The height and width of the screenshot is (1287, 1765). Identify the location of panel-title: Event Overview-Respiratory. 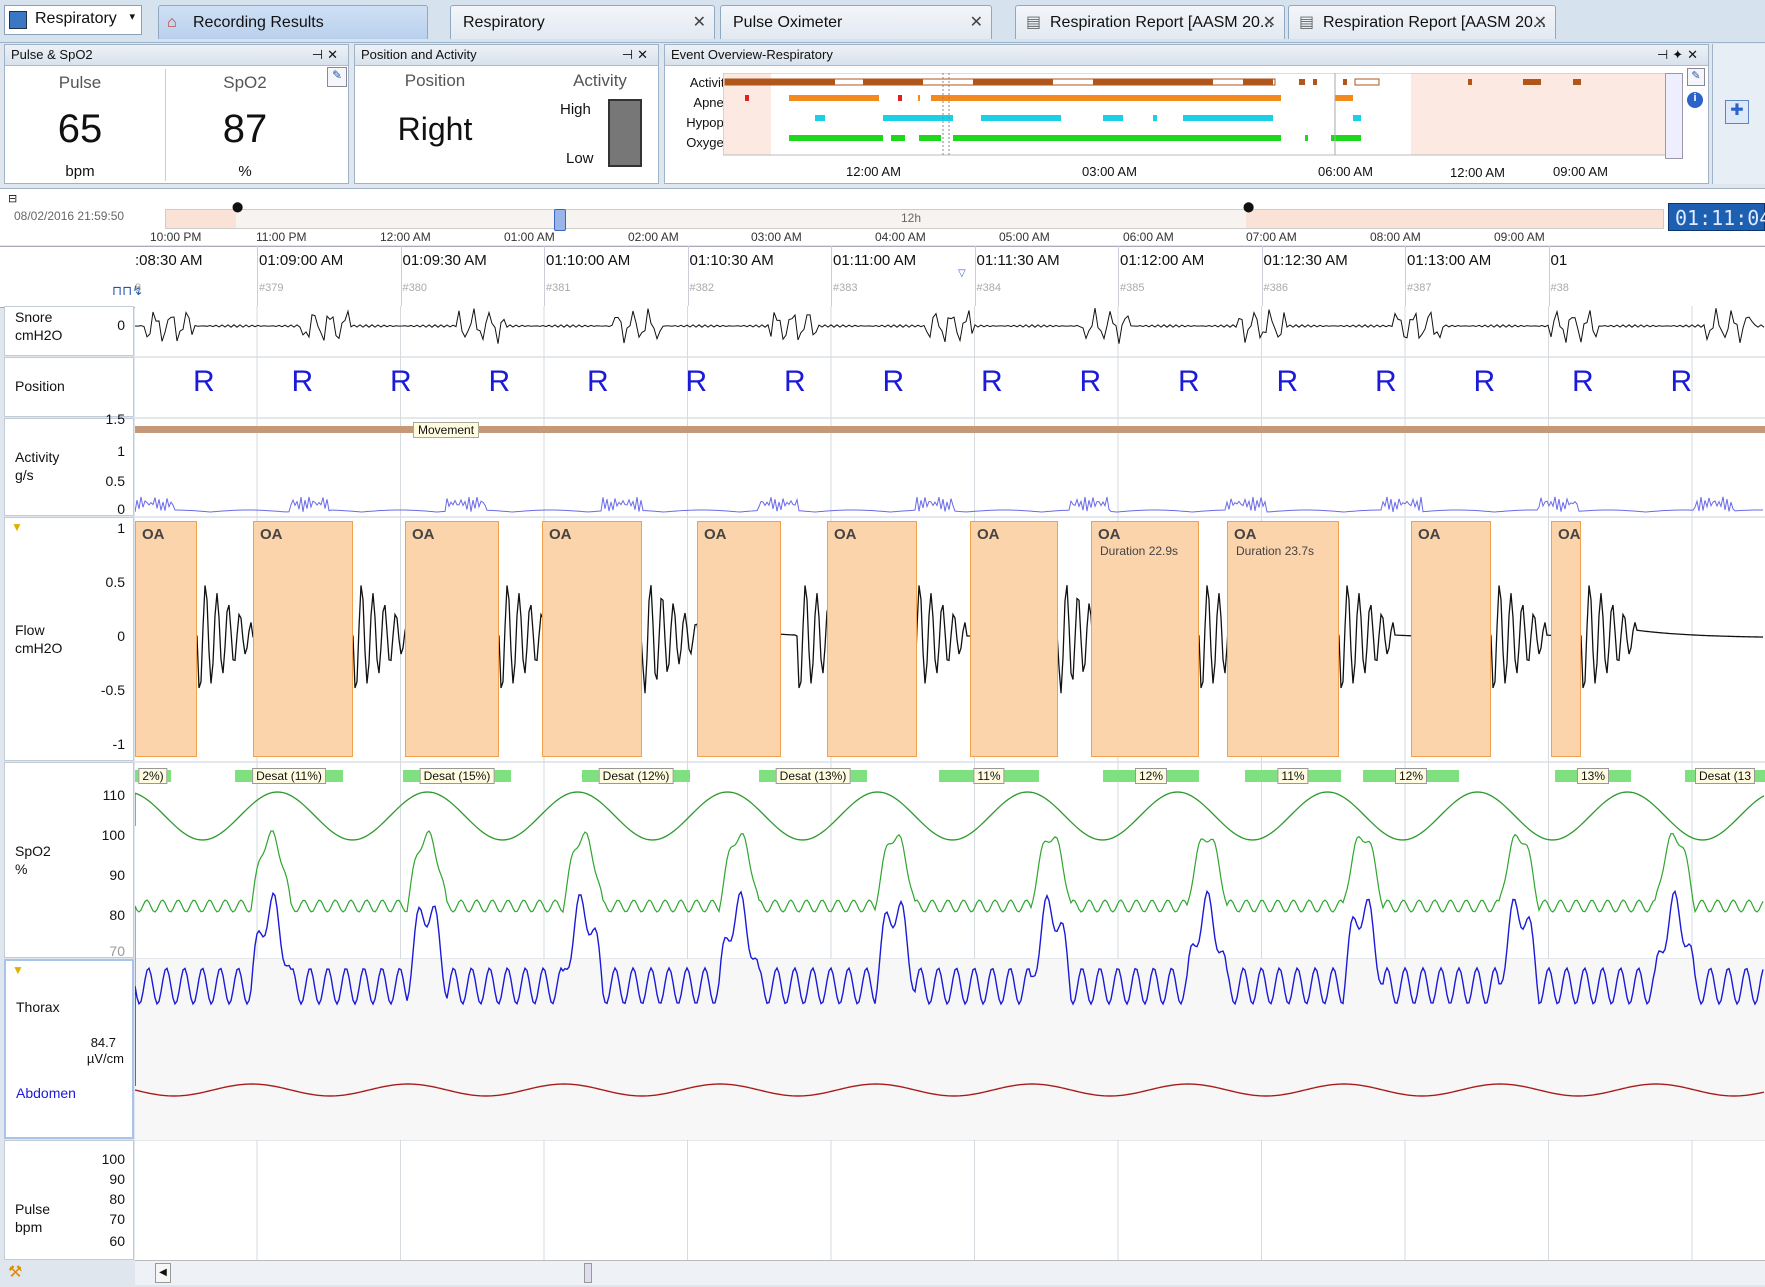
(752, 54).